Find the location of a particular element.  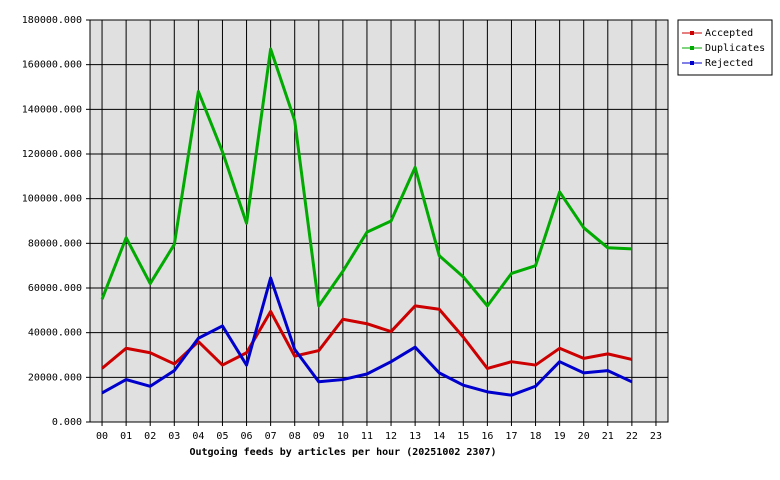

x-tick-label: 01 is located at coordinates (126, 436).